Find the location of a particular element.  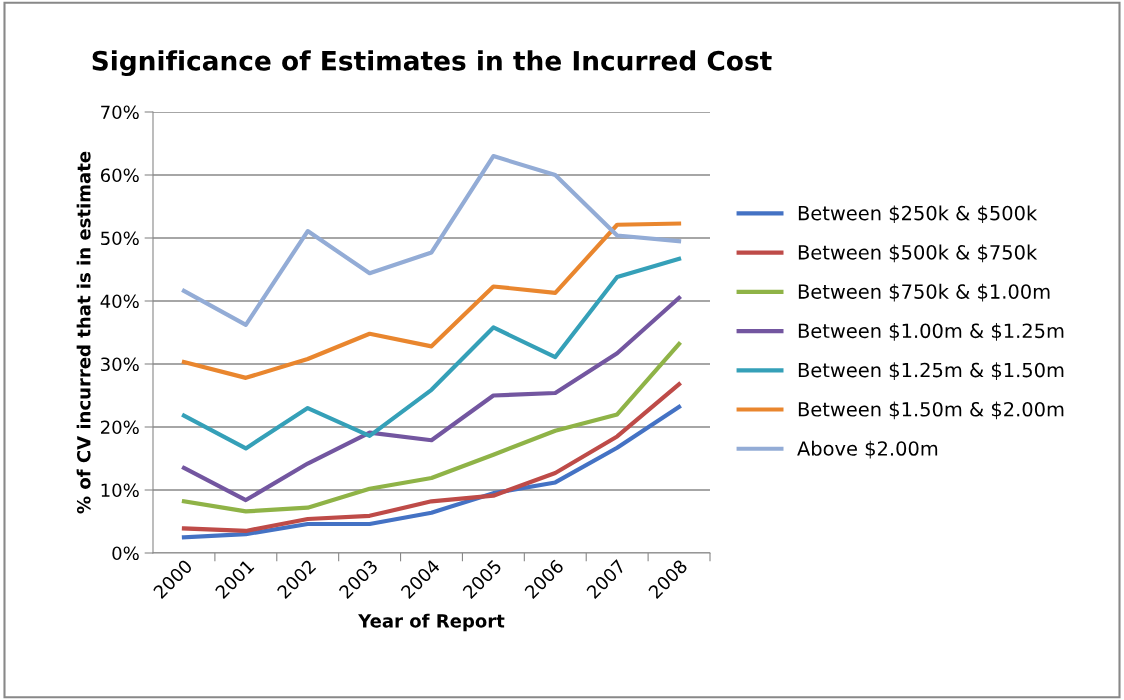

y-tick-label: 20% is located at coordinates (120, 427).